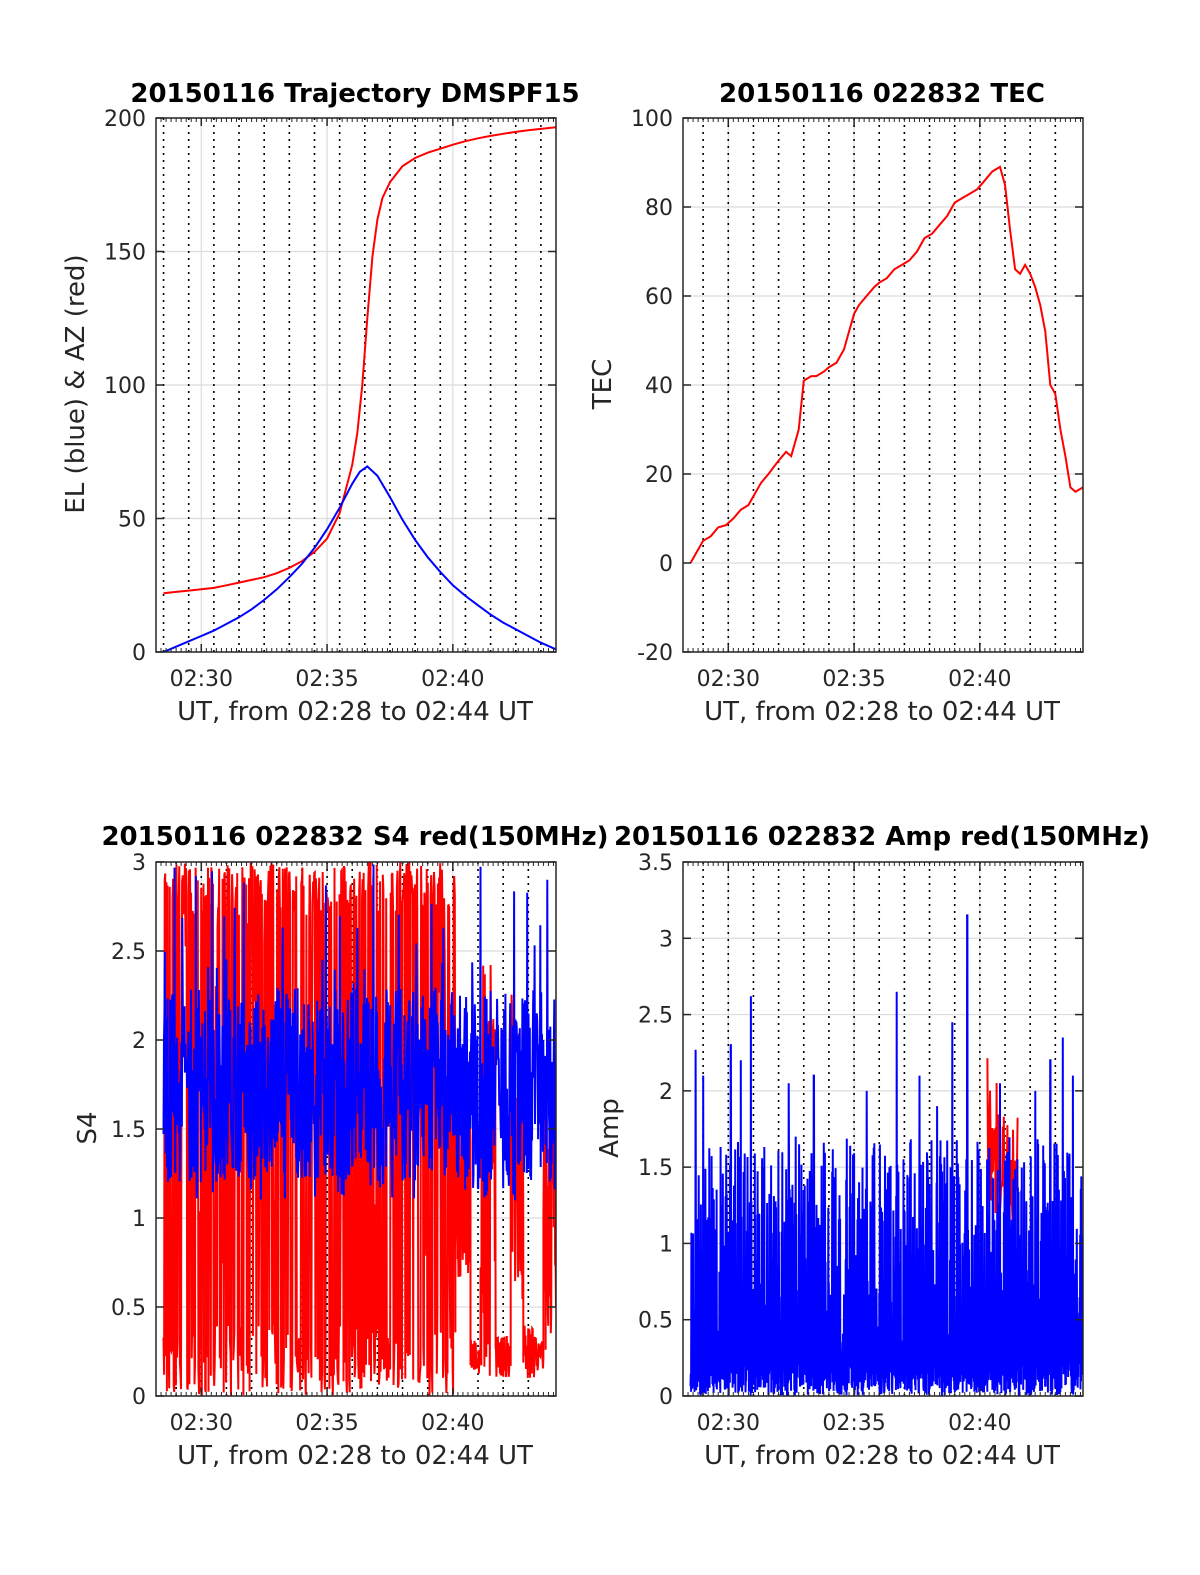 This screenshot has height=1575, width=1200. What do you see at coordinates (354, 94) in the screenshot?
I see `chart-title: 20150116 Trajectory DMSPF15` at bounding box center [354, 94].